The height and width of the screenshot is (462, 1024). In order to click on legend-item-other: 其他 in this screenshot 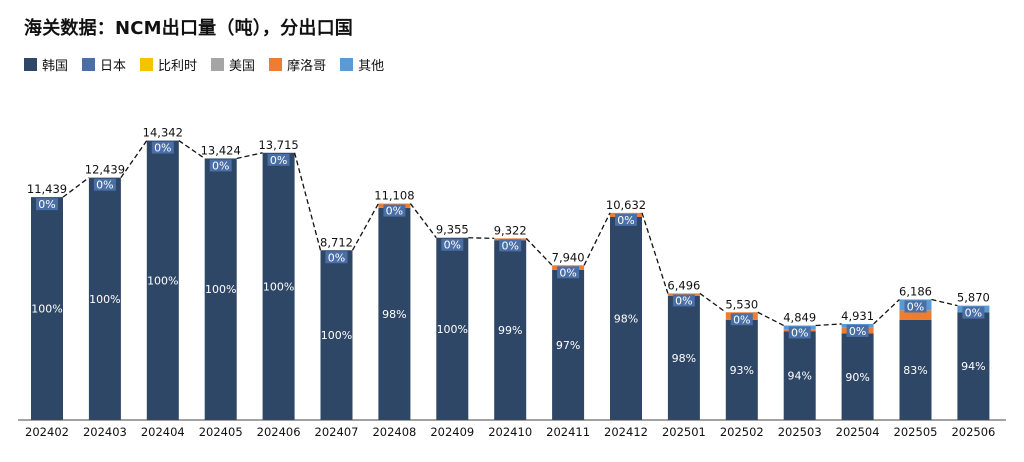, I will do `click(362, 64)`.